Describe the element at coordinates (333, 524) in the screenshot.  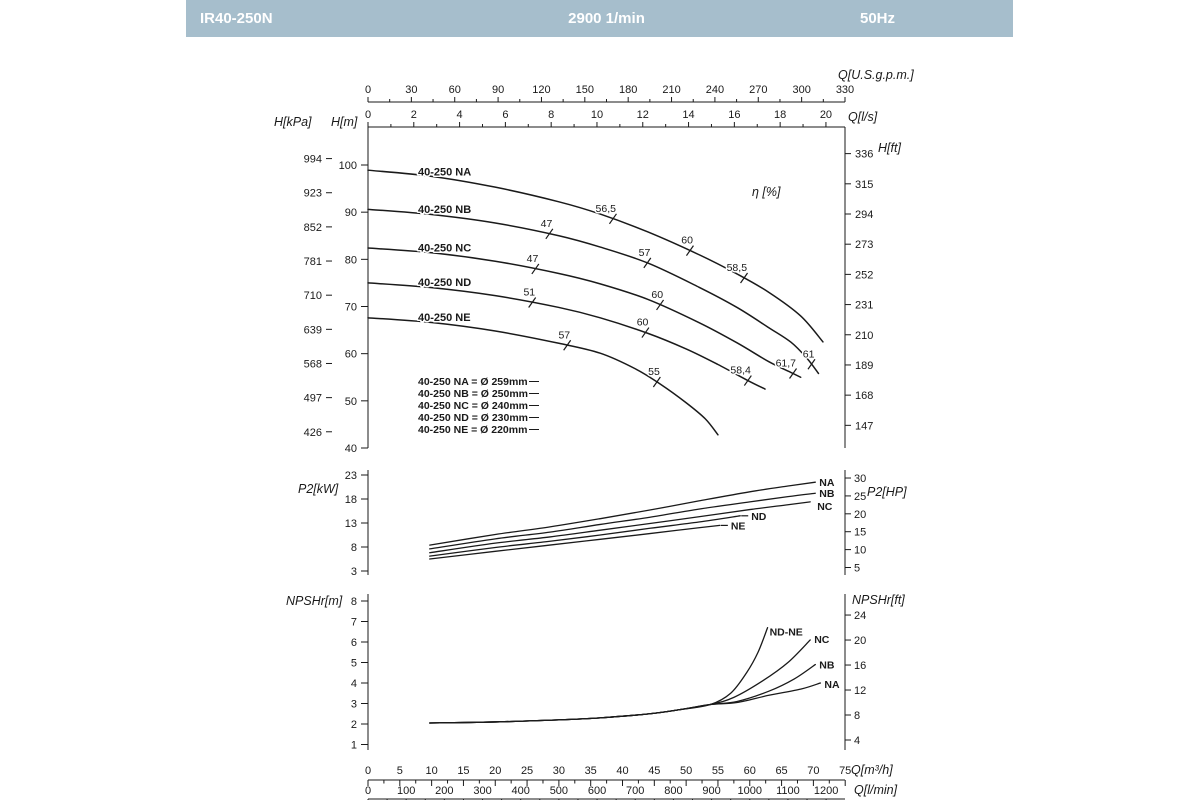
I see `power-axis-left: 23 18 13 8 3 P2[kW]` at that location.